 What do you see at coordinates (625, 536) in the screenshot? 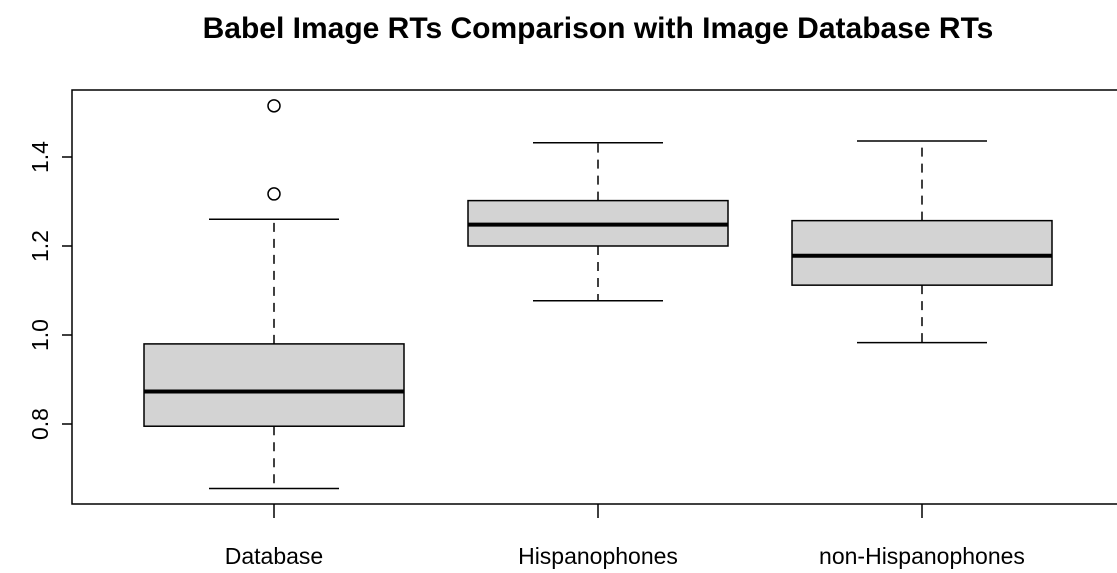
I see `x-axis: Database Hispanophones non-Hispanophones` at bounding box center [625, 536].